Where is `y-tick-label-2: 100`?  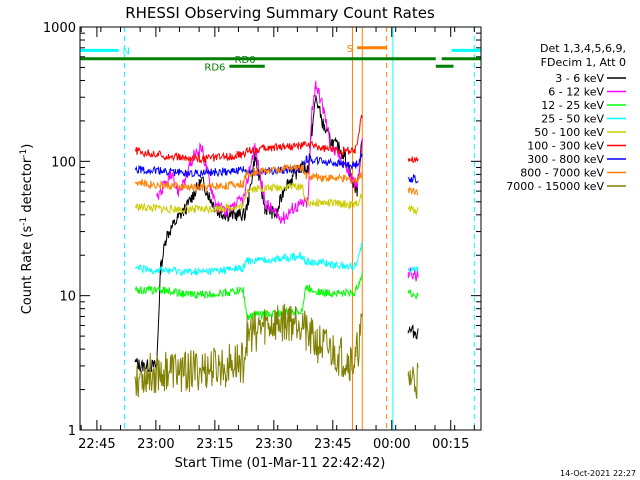 y-tick-label-2: 100 is located at coordinates (63, 162).